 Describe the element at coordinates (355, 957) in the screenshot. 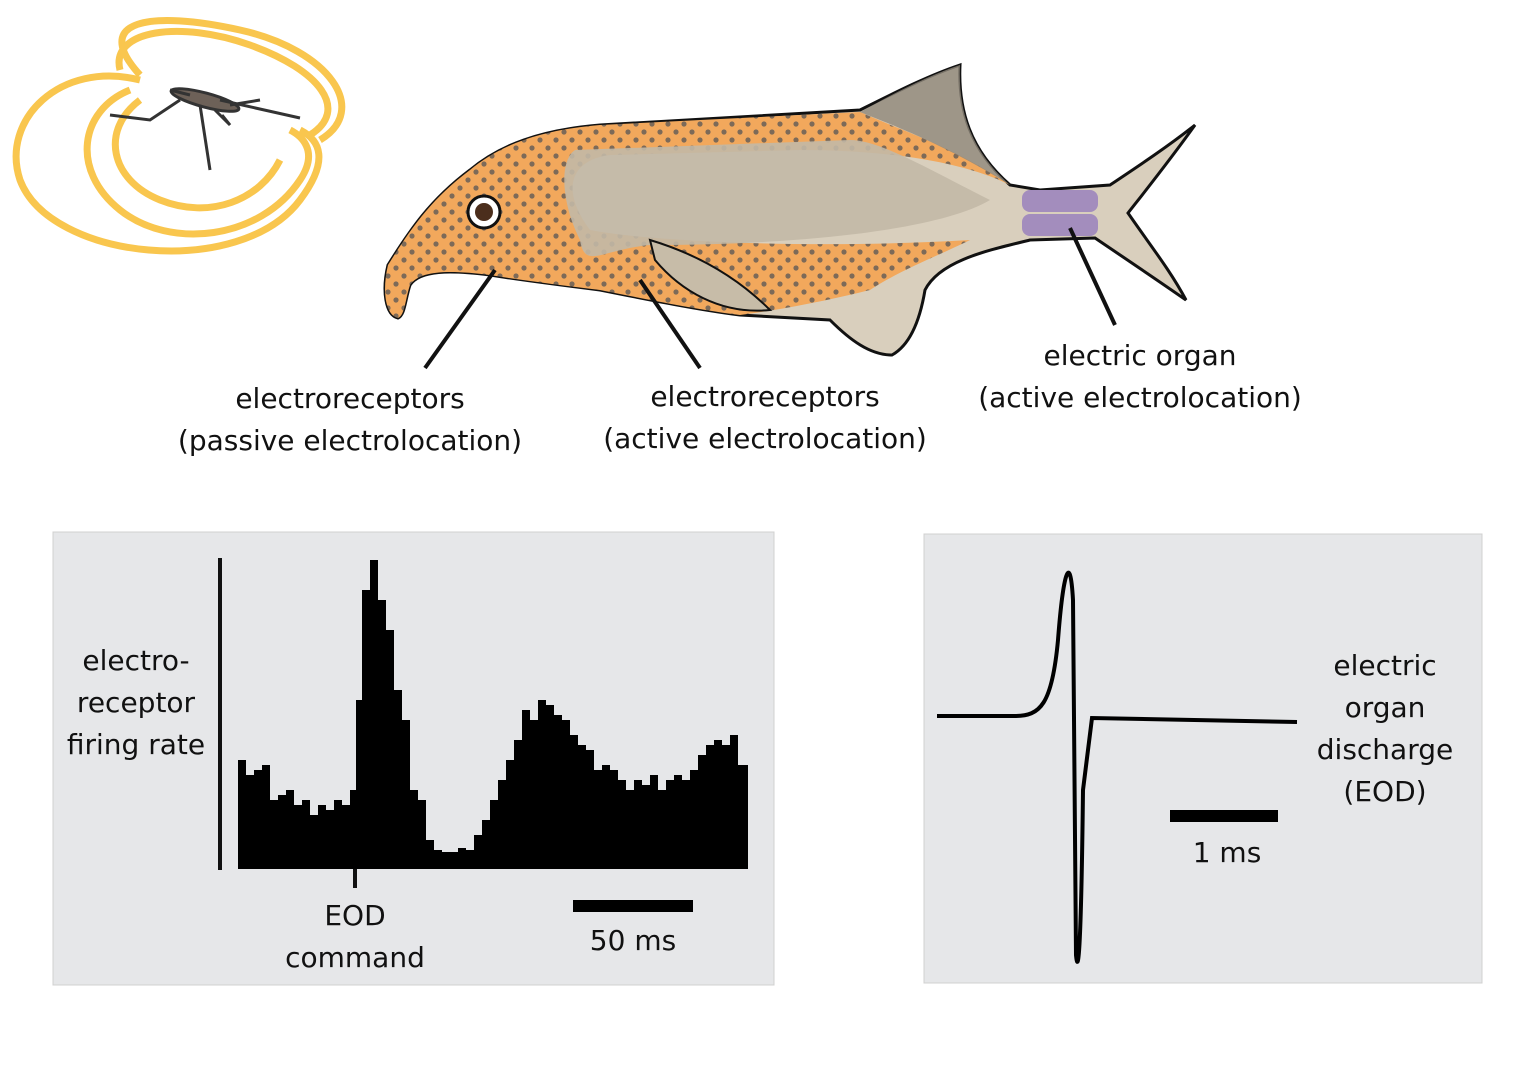

I see `marker-label: command` at that location.